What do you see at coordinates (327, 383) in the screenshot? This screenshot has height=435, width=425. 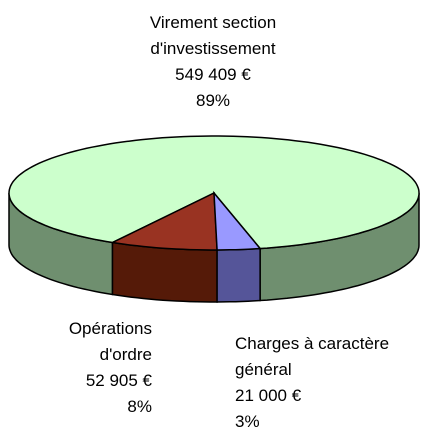 I see `slice-label: Charges à caractère général 21 000 € 3%` at bounding box center [327, 383].